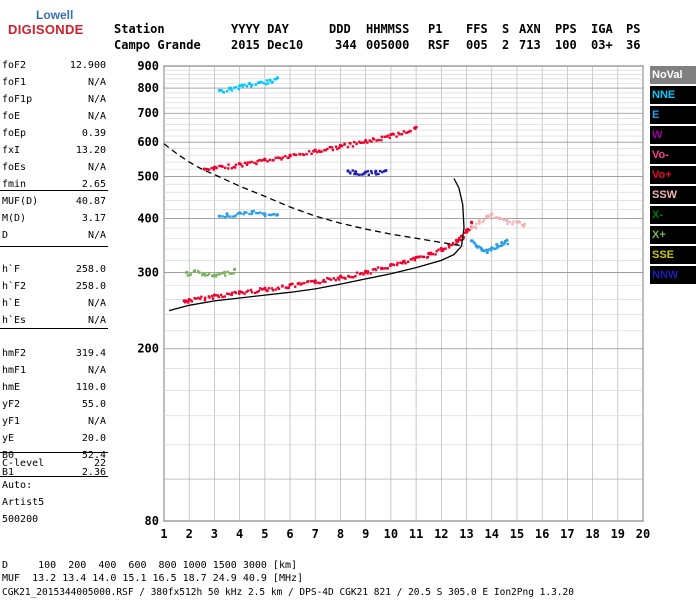  Describe the element at coordinates (492, 534) in the screenshot. I see `x-tick-label: 14` at that location.